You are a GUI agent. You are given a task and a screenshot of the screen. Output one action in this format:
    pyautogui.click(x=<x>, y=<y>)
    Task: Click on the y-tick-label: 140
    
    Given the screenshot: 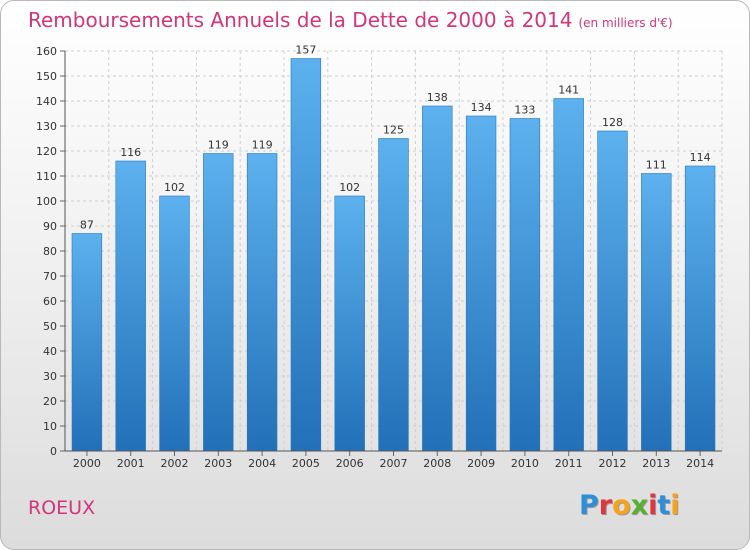 What is the action you would take?
    pyautogui.click(x=46, y=101)
    